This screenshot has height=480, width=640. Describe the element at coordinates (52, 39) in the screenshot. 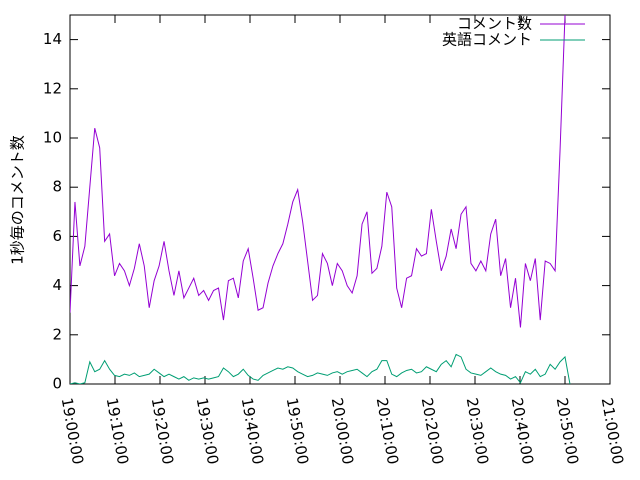

I see `y-tick-label: 14` at that location.